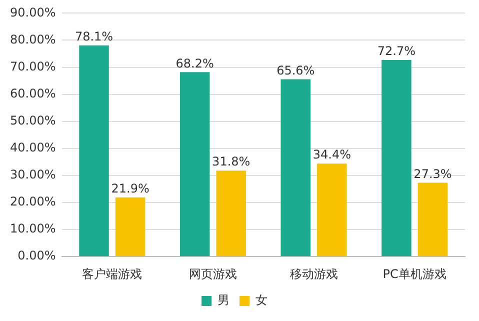 This screenshot has width=479, height=321. What do you see at coordinates (231, 161) in the screenshot?
I see `data-label: 31.8%` at bounding box center [231, 161].